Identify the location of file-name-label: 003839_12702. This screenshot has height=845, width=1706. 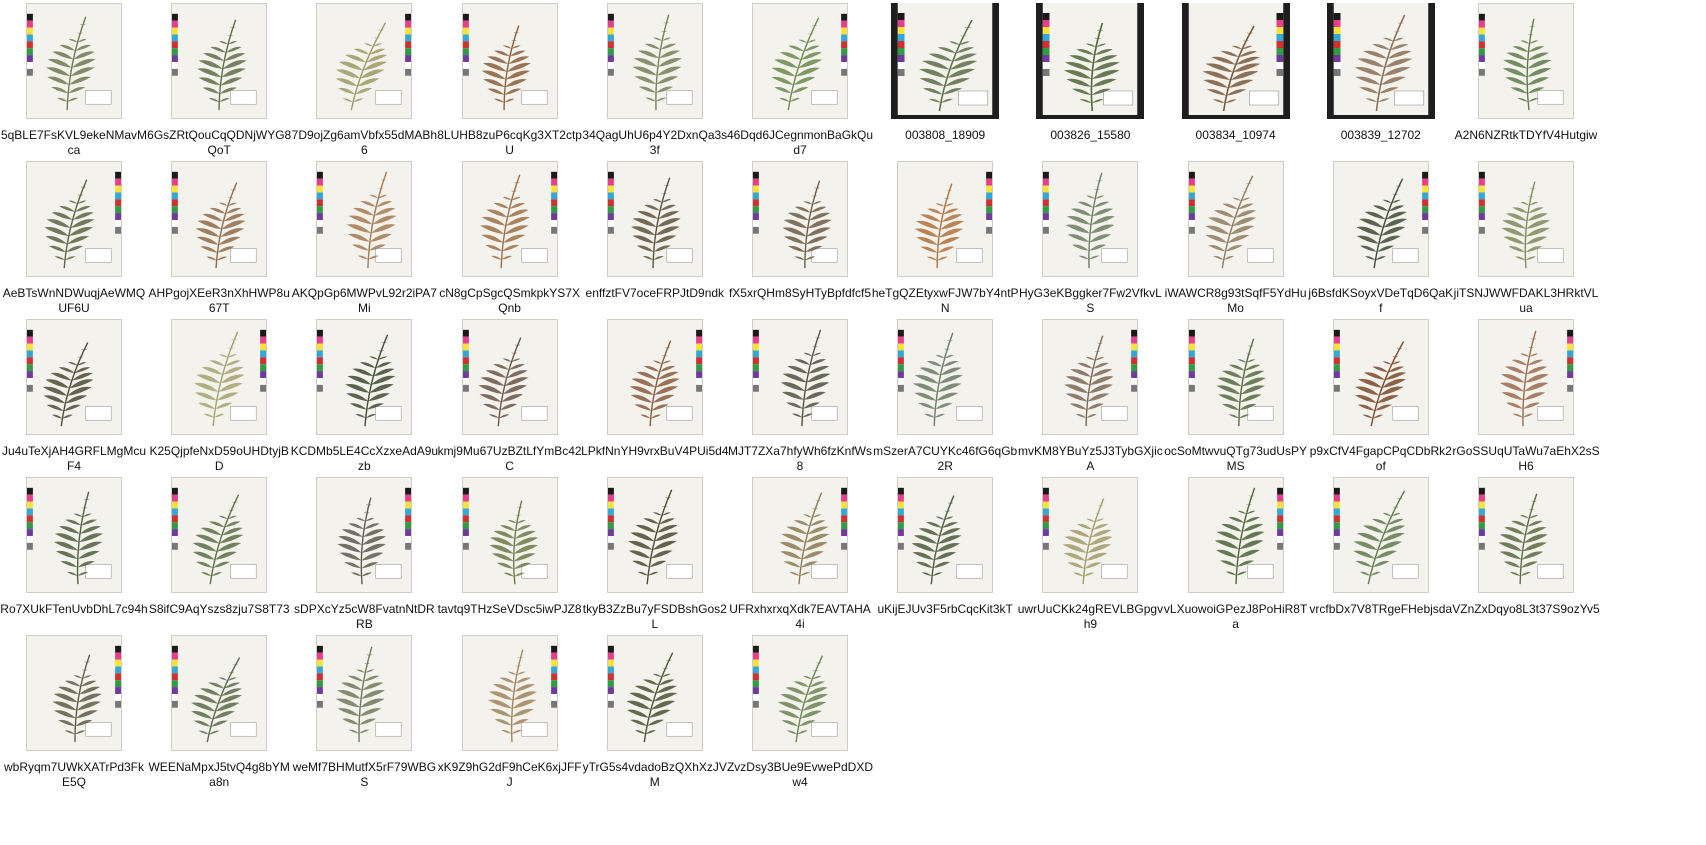
(1380, 135).